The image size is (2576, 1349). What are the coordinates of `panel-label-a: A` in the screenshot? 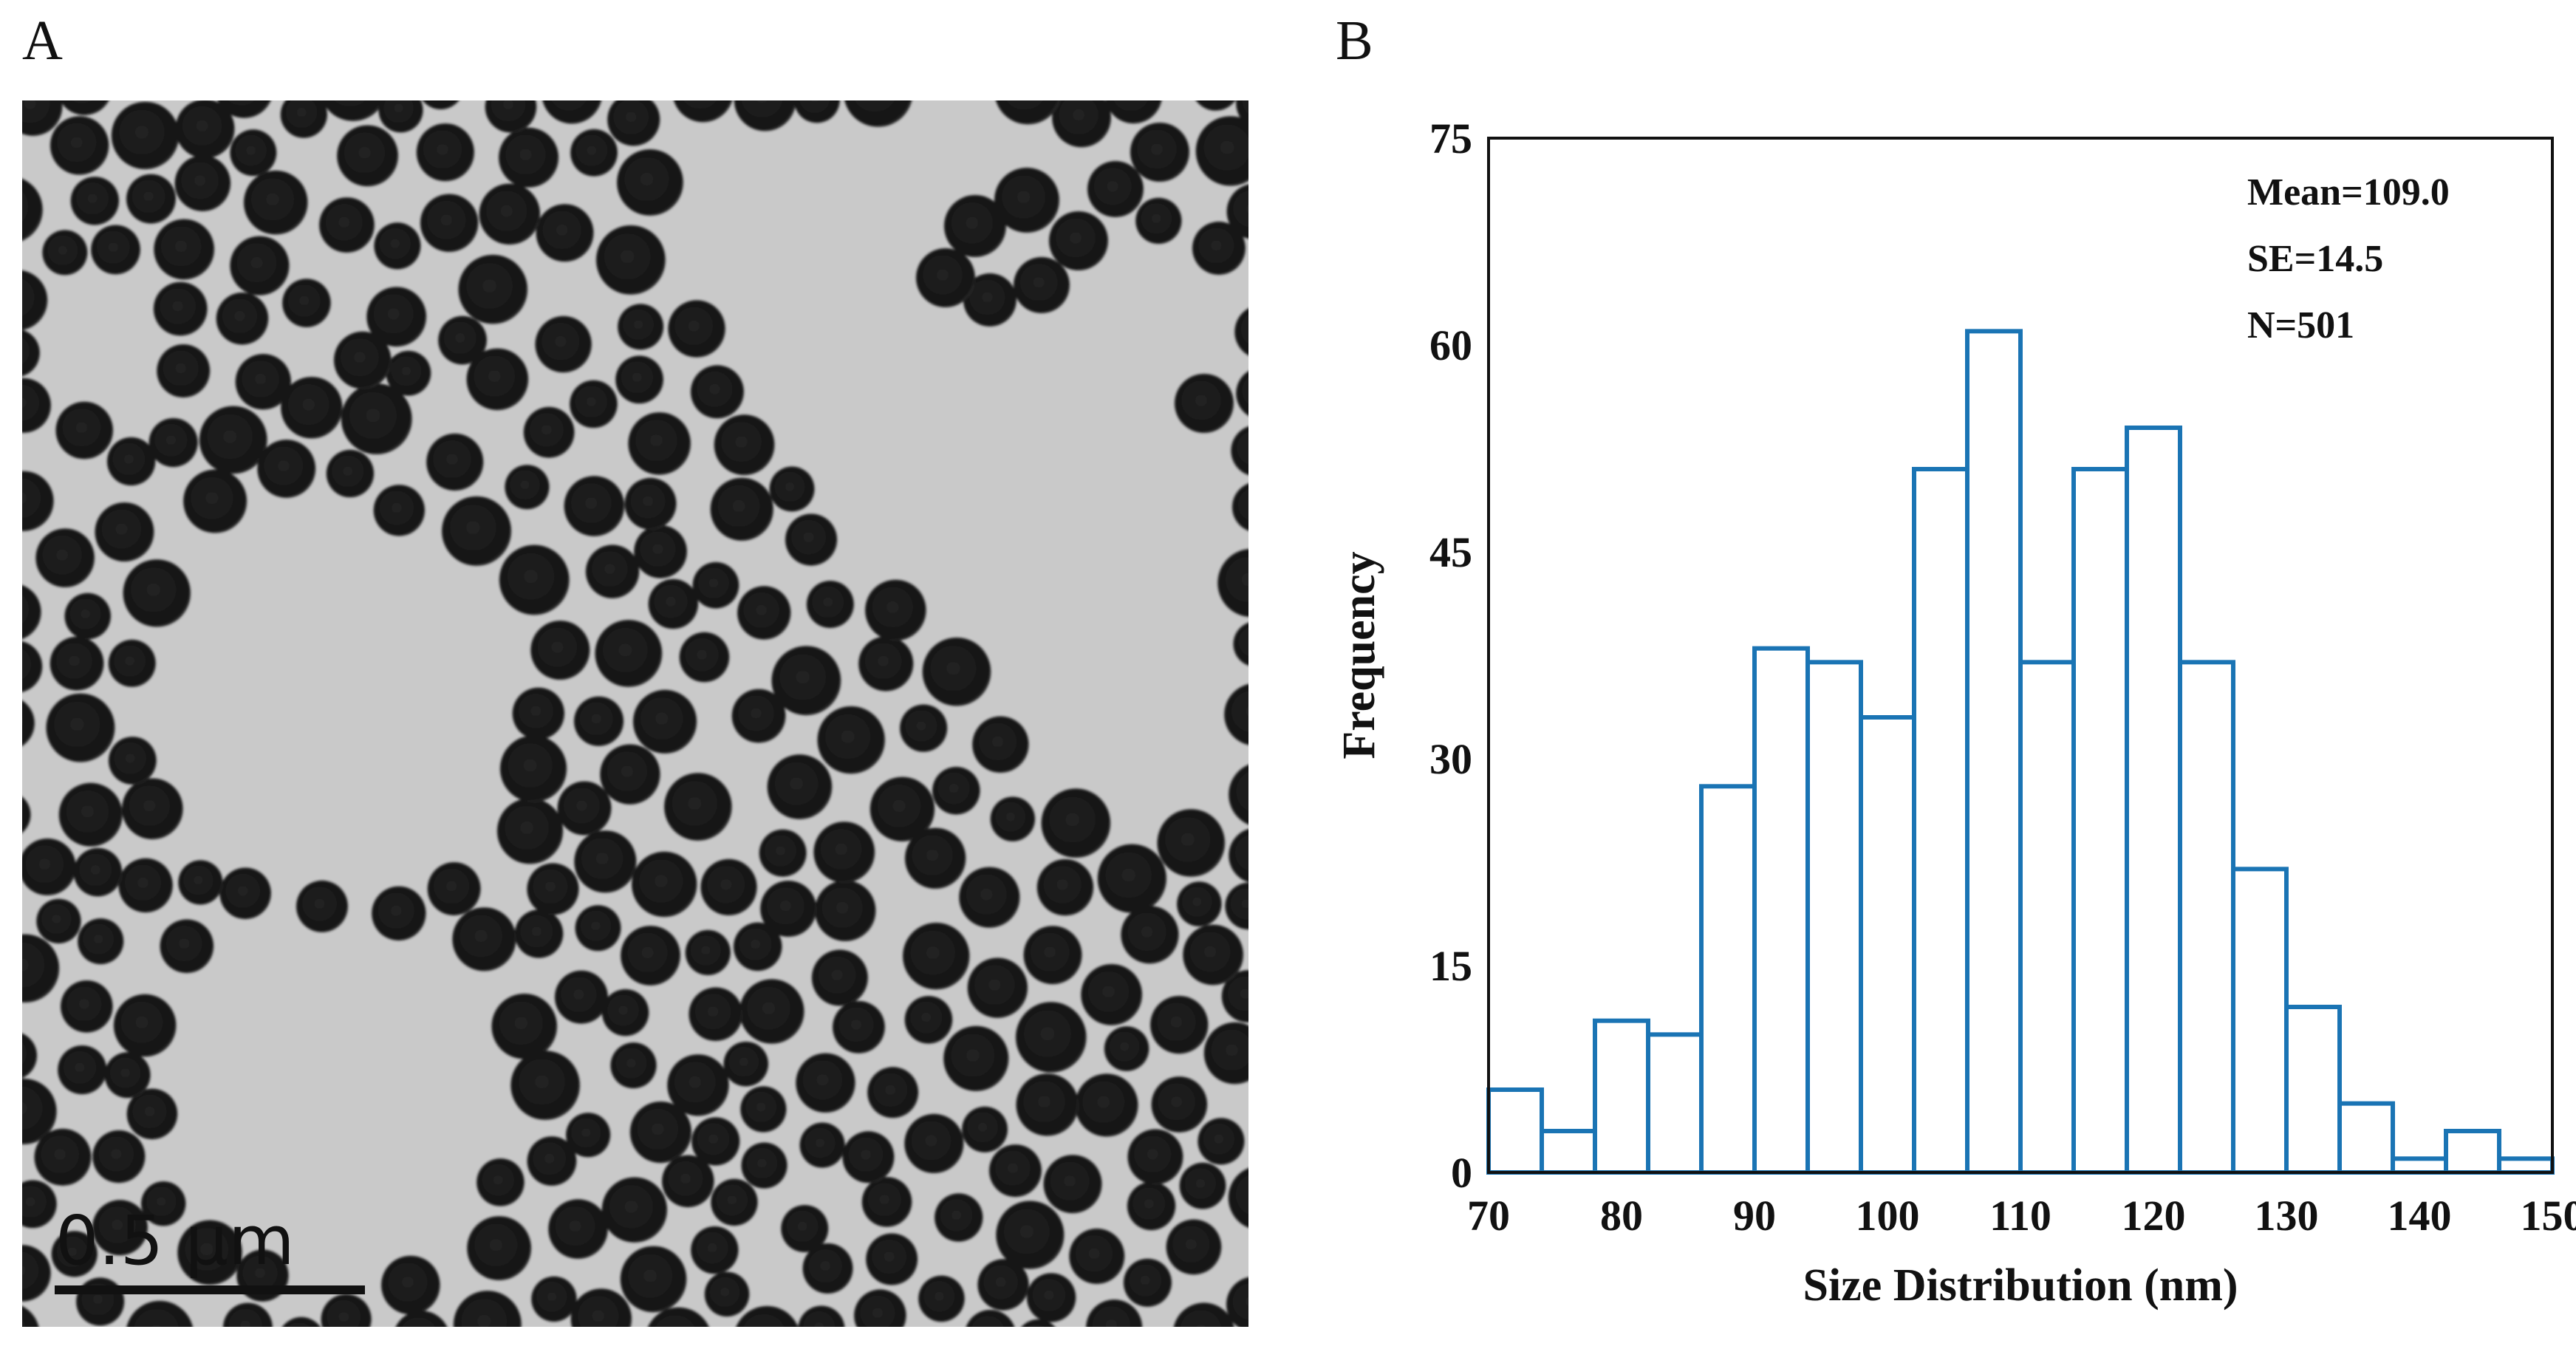 It's located at (42, 41).